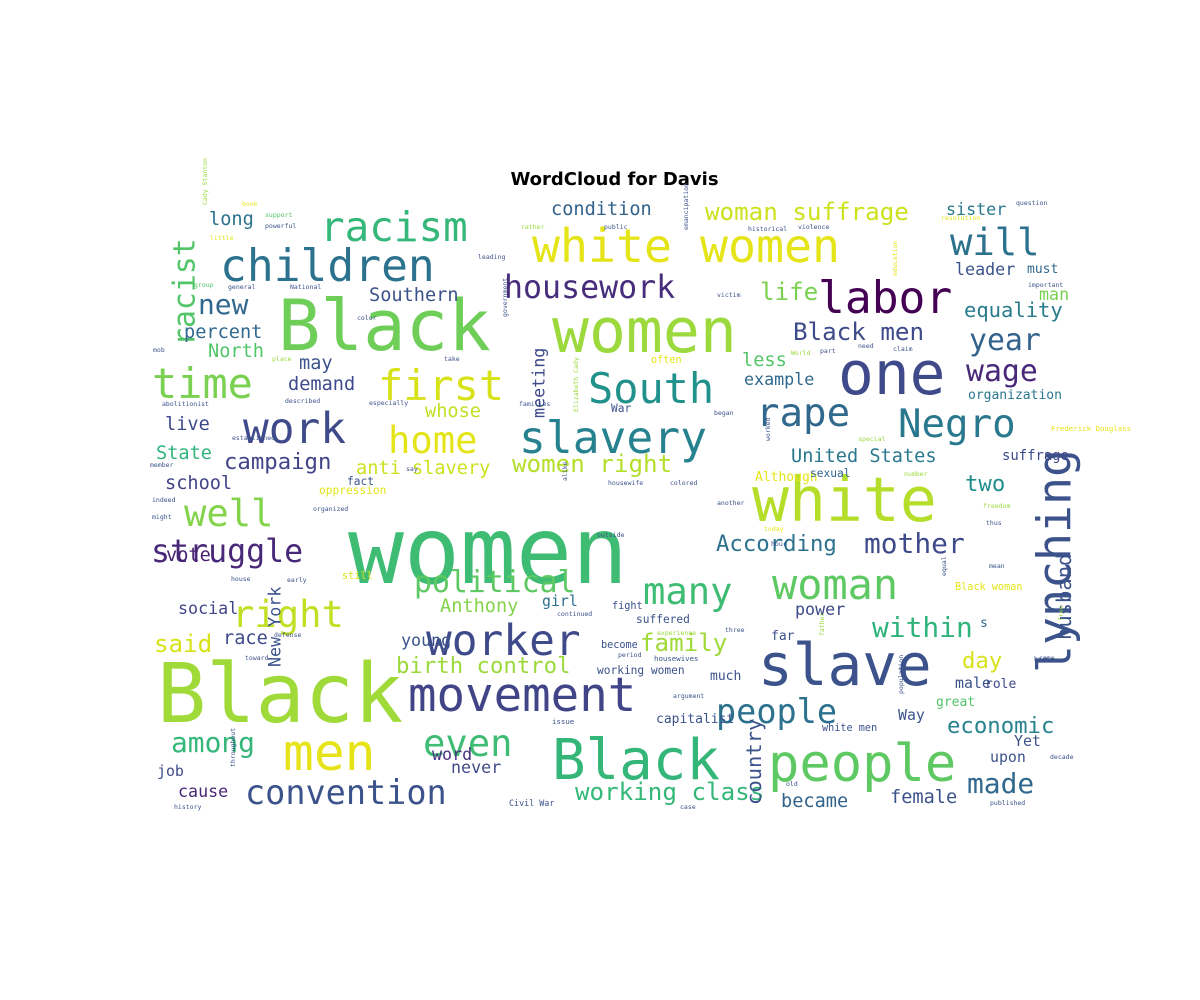 The width and height of the screenshot is (1200, 1000). What do you see at coordinates (534, 404) in the screenshot?
I see `cloud-word: families` at bounding box center [534, 404].